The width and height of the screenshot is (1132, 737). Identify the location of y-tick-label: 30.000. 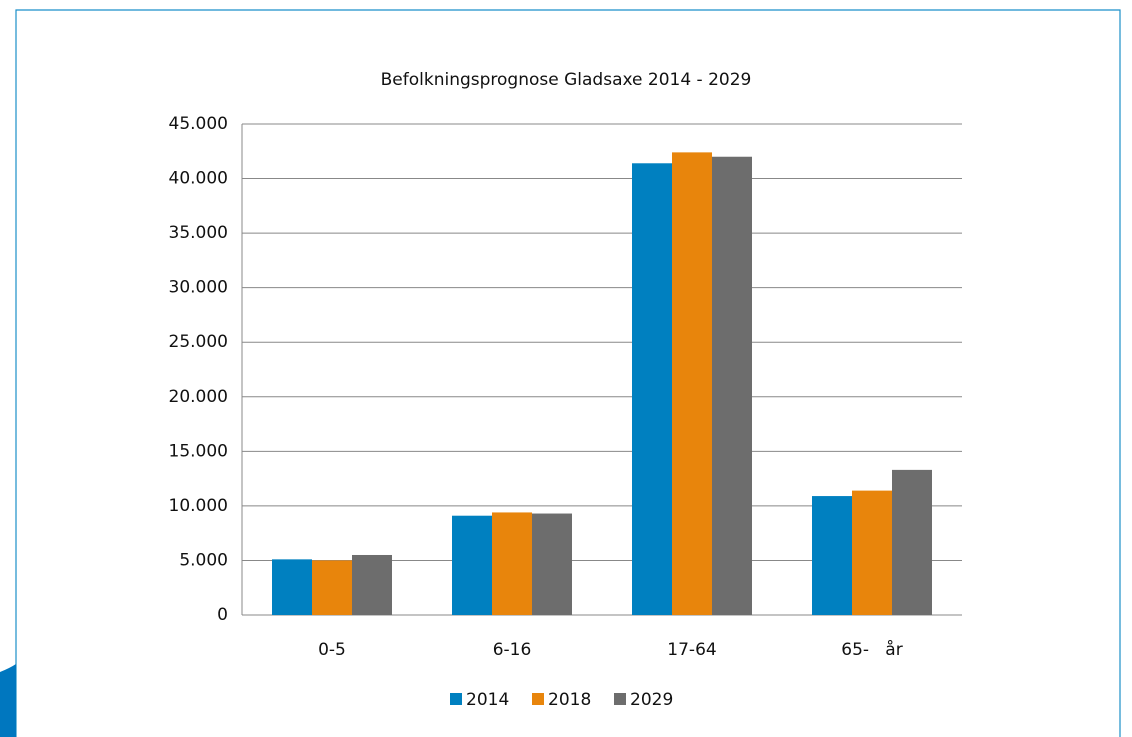
(198, 288).